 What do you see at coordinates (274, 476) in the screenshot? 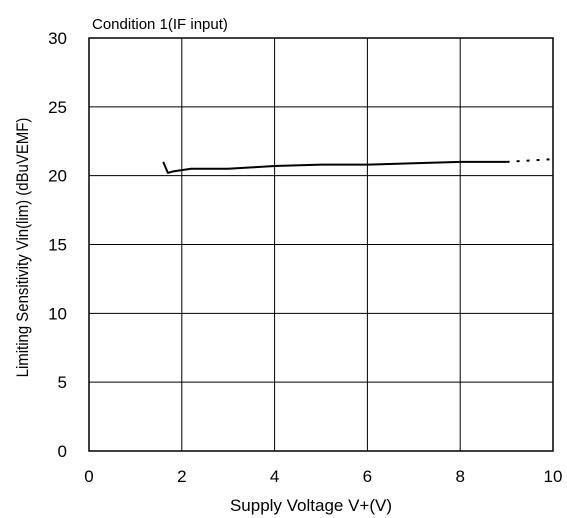
I see `x-tick-label-2: 4` at bounding box center [274, 476].